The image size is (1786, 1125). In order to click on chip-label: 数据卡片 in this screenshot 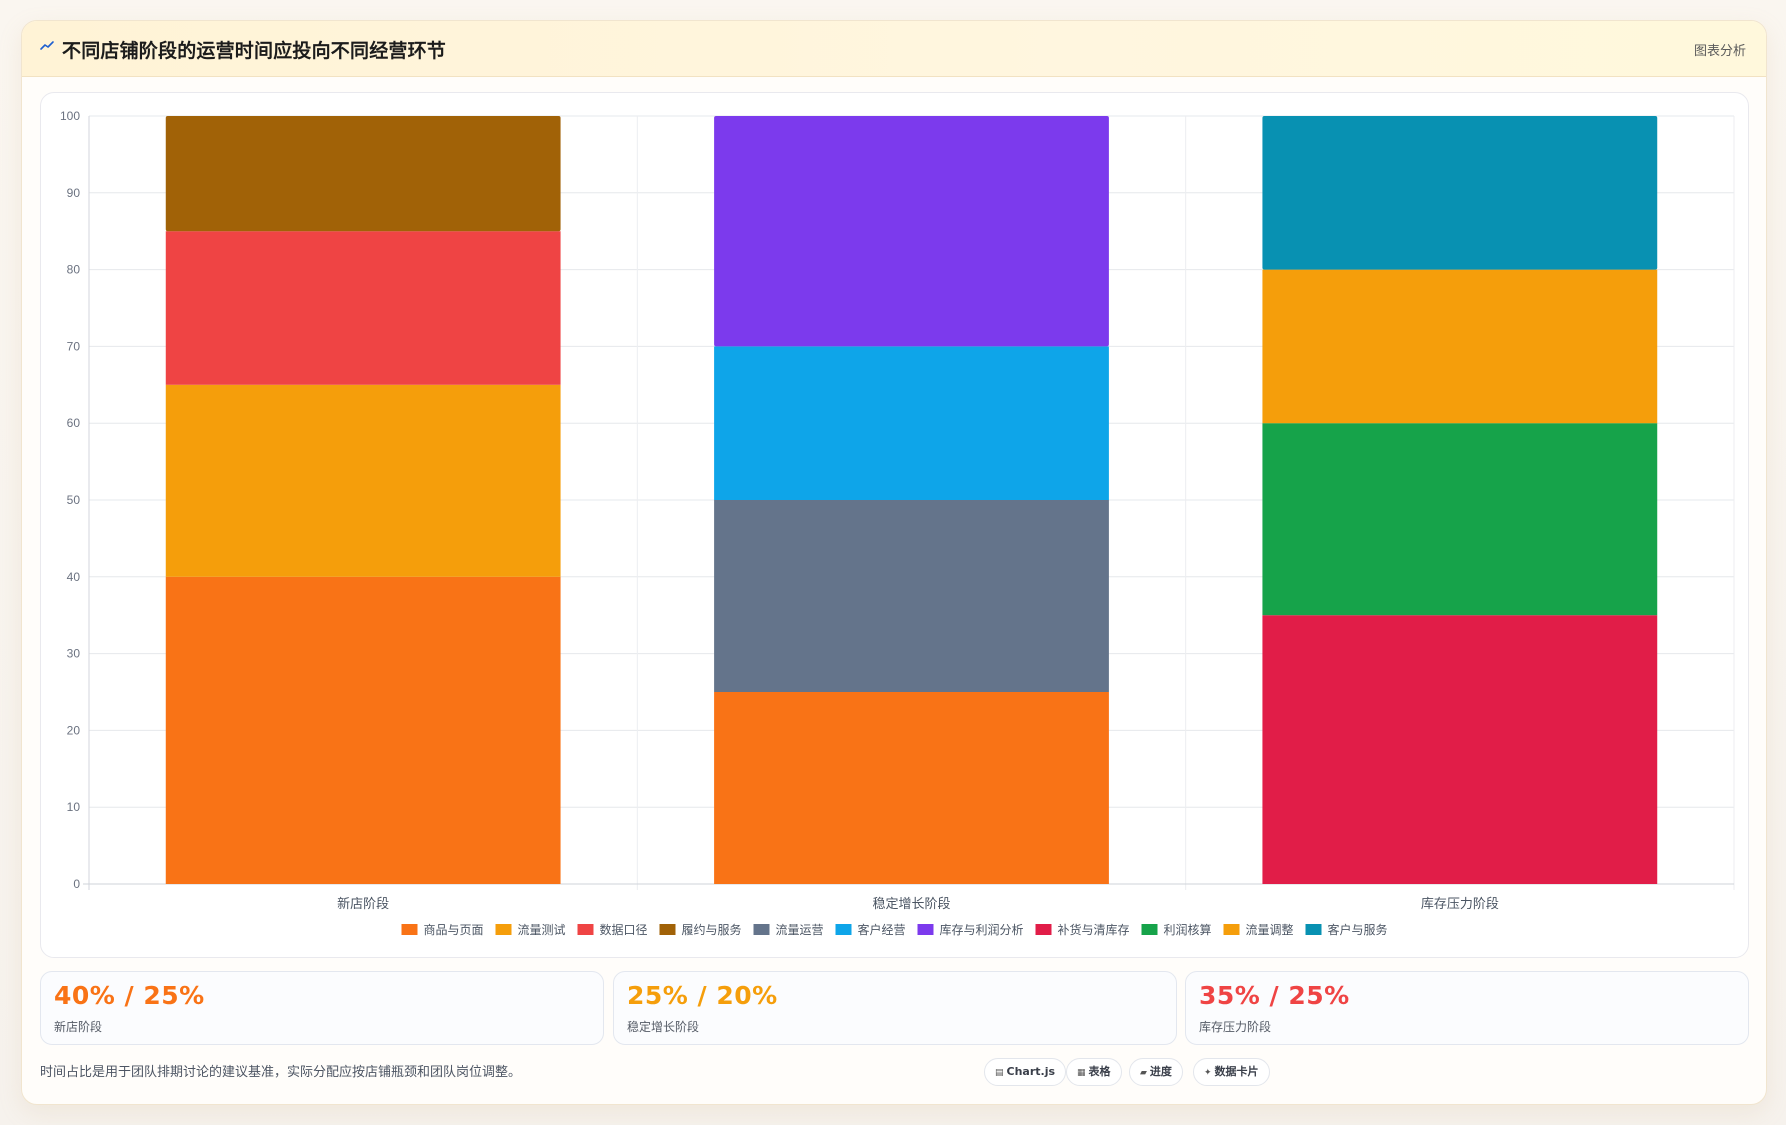, I will do `click(1236, 1071)`.